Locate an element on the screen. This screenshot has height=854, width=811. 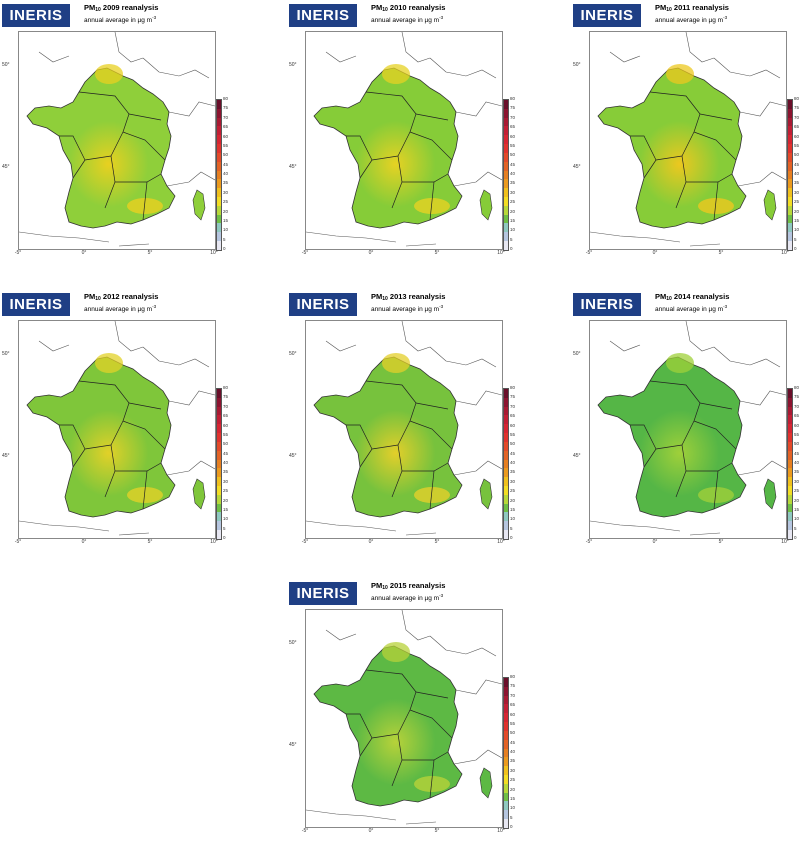
longitude-label: 10° is located at coordinates (501, 542).